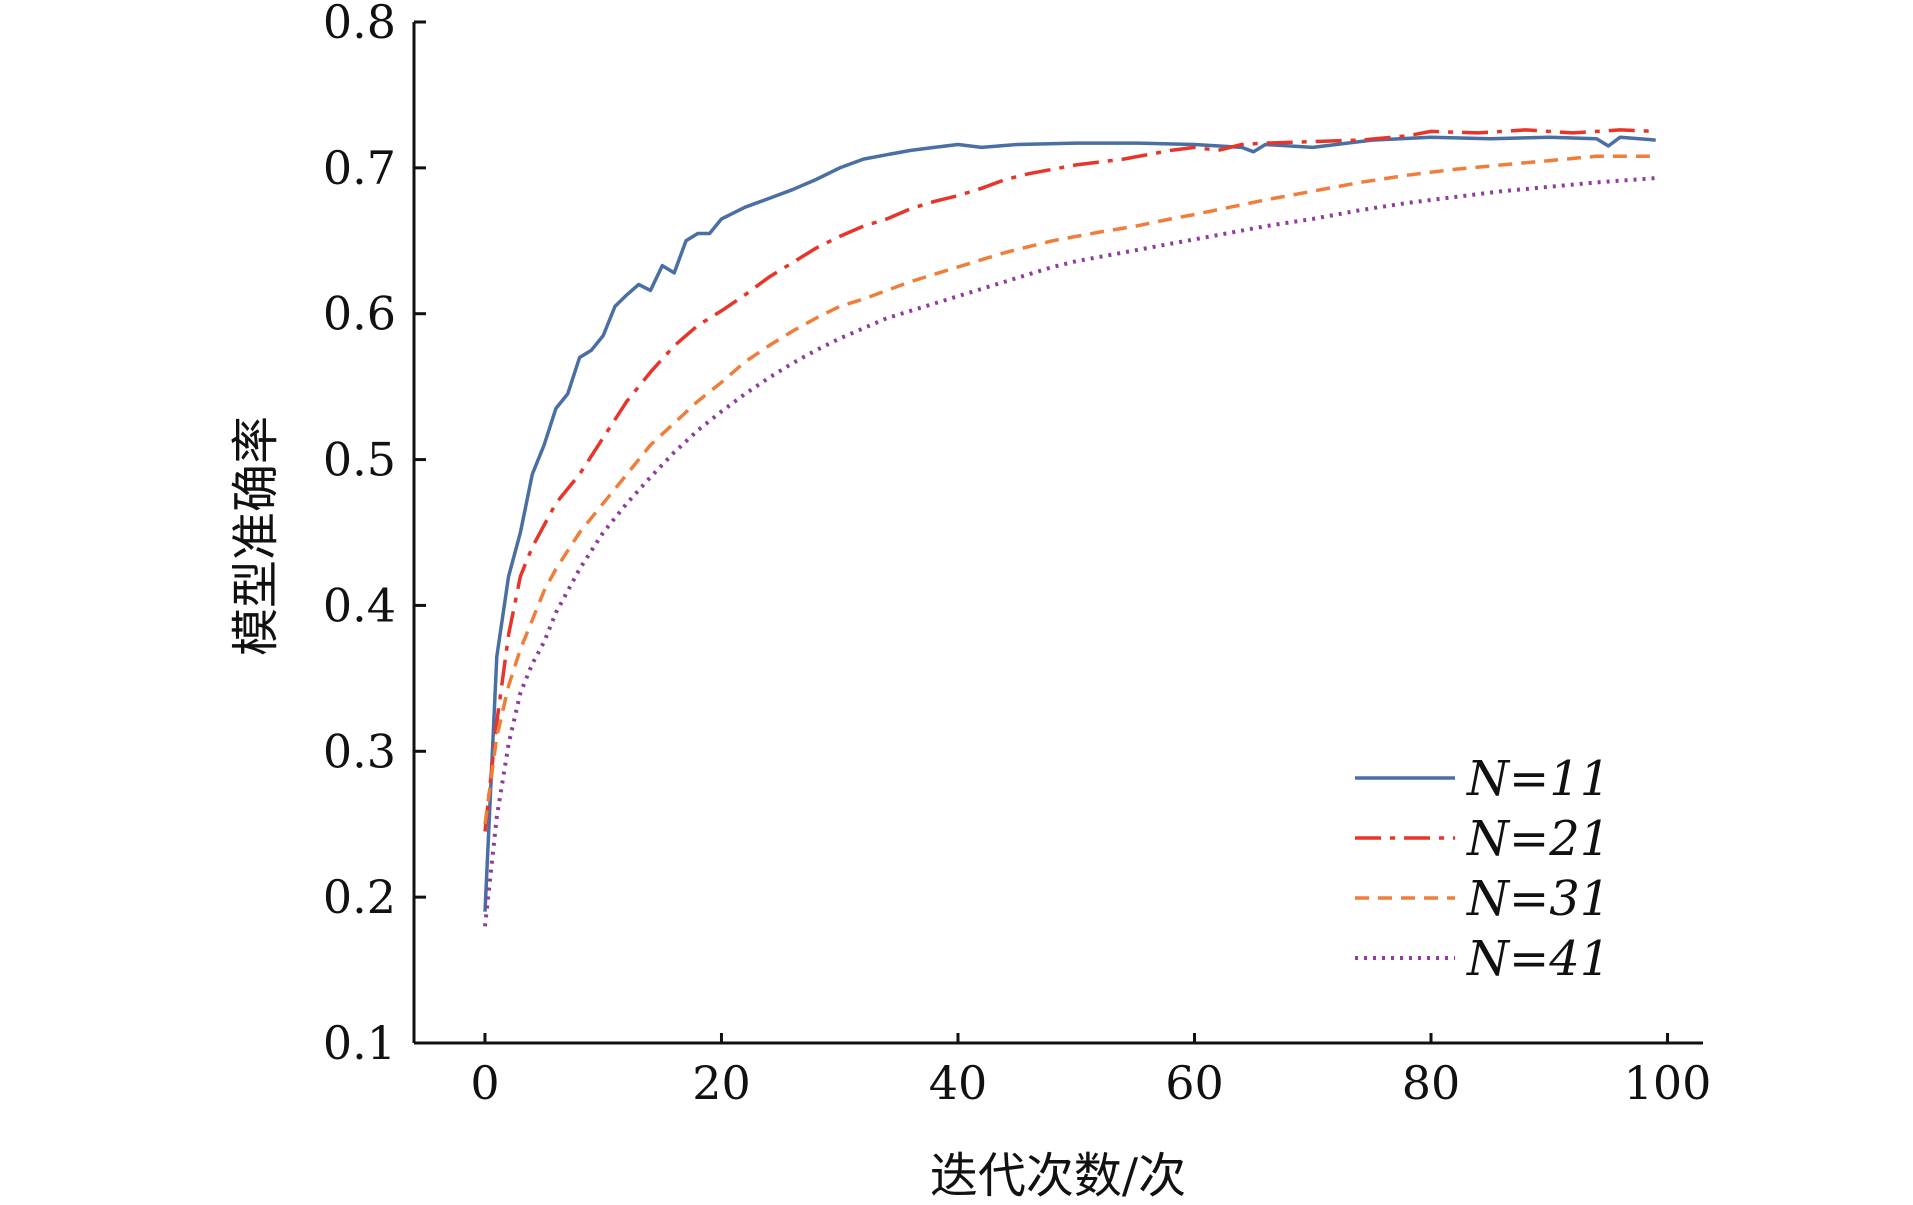  I want to click on y-tick-label: 0.2, so click(359, 897).